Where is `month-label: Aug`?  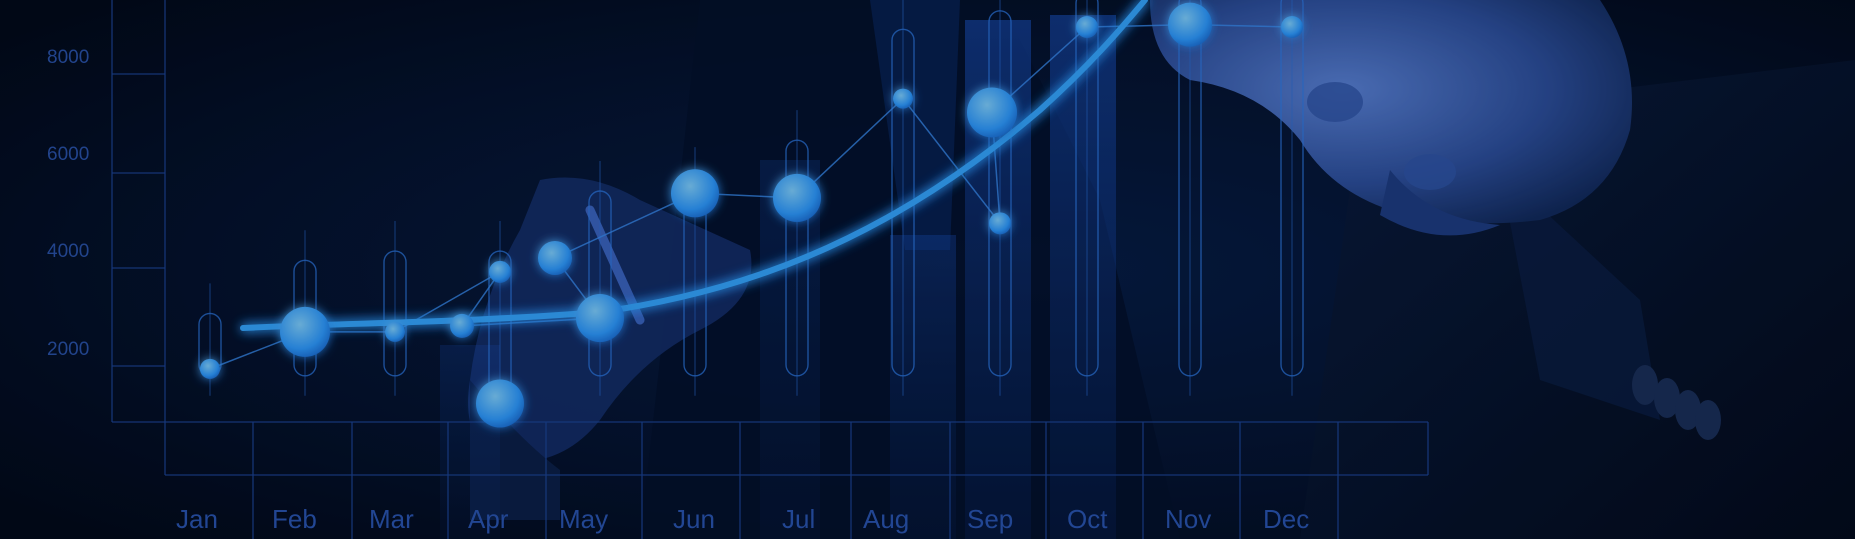
month-label: Aug is located at coordinates (886, 519).